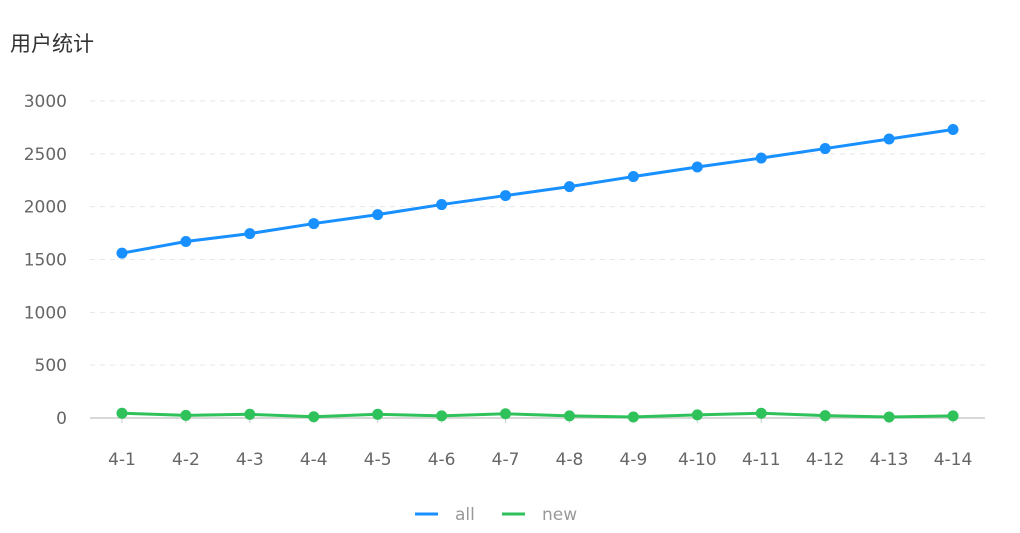 The height and width of the screenshot is (533, 1020). What do you see at coordinates (122, 460) in the screenshot?
I see `x-tick-label: 4-1` at bounding box center [122, 460].